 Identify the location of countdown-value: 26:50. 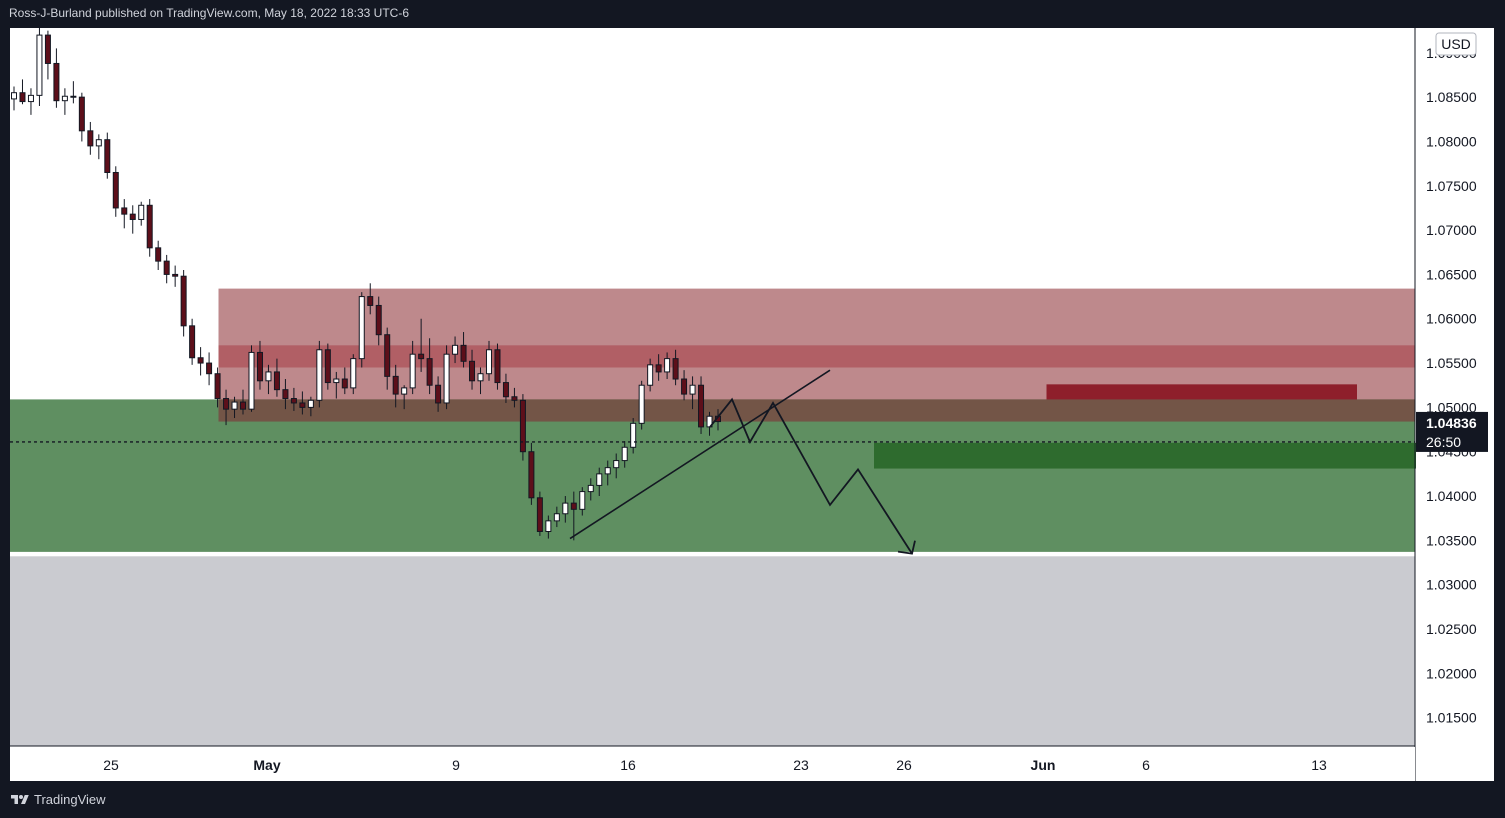
(1443, 442).